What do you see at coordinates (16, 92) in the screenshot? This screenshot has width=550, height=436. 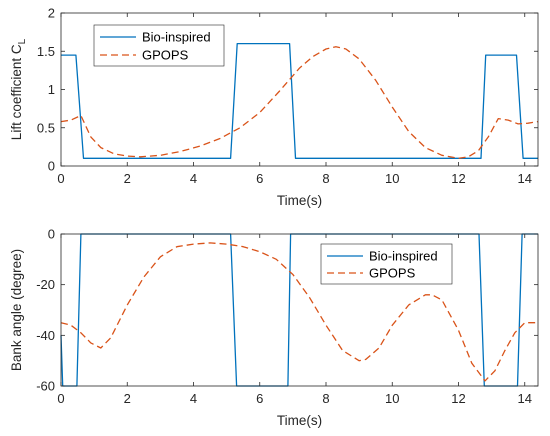 I see `top-y-axis-label-main: Lift coefficient C` at bounding box center [16, 92].